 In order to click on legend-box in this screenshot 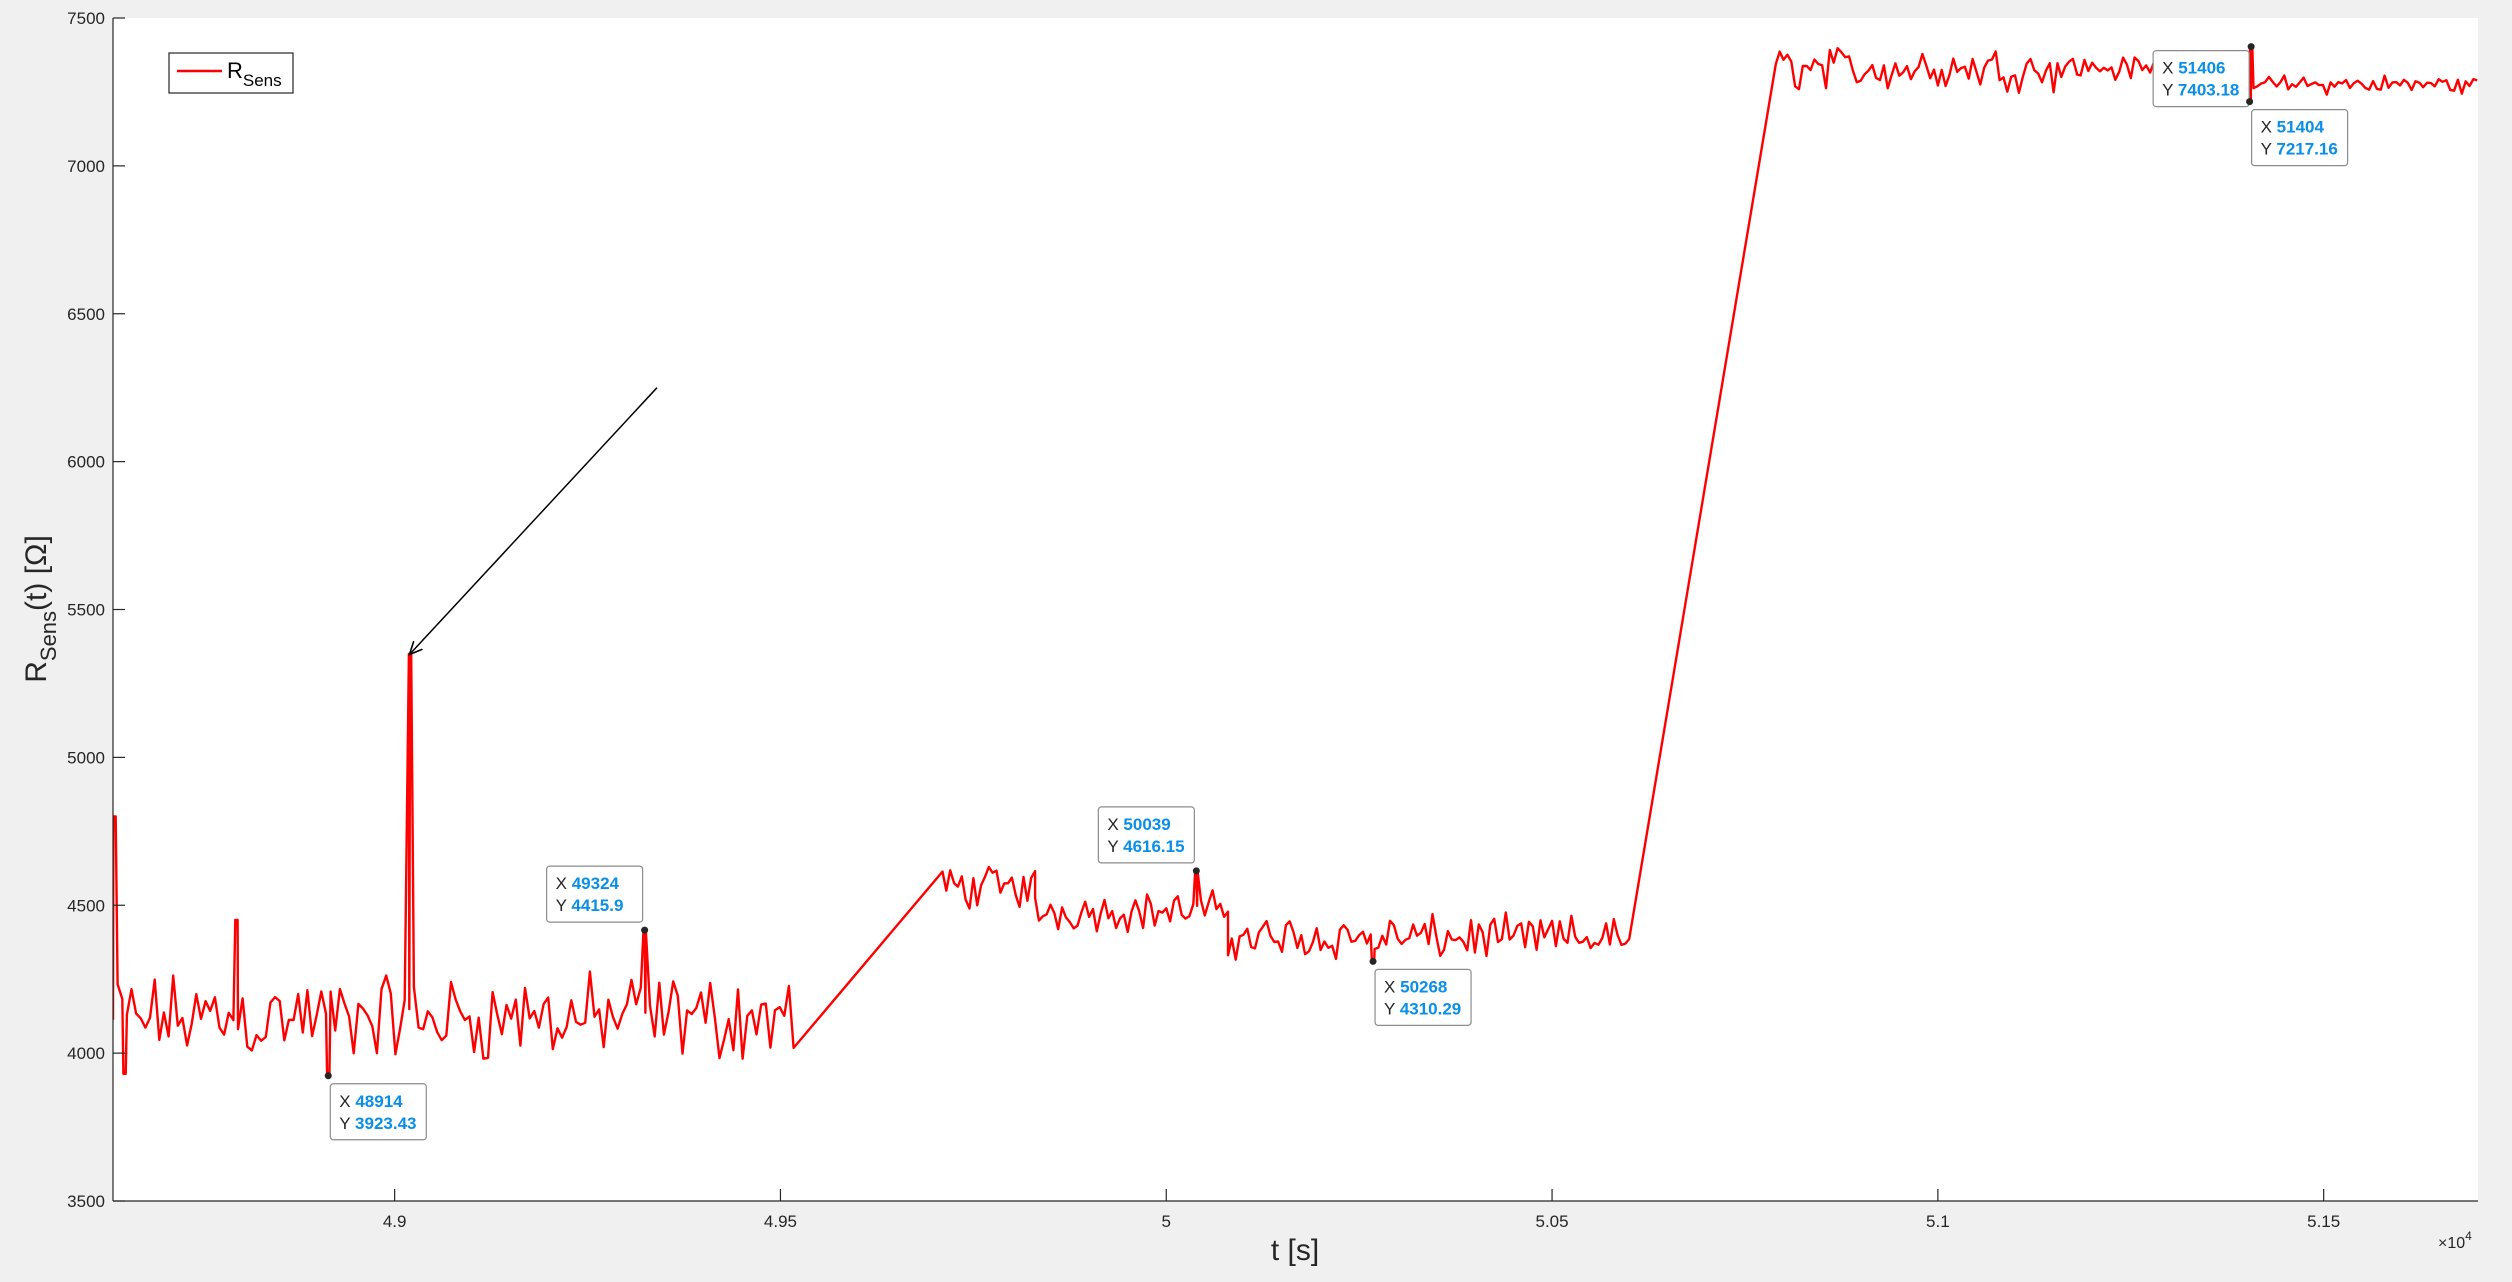, I will do `click(231, 73)`.